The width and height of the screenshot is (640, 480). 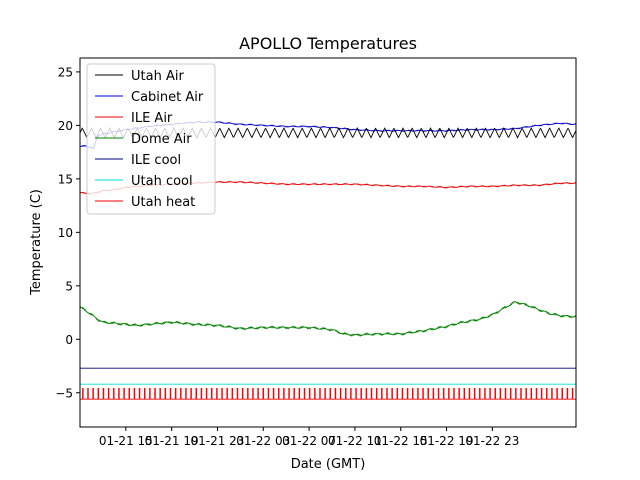 What do you see at coordinates (162, 181) in the screenshot?
I see `legend-label-utah-cool: Utah cool` at bounding box center [162, 181].